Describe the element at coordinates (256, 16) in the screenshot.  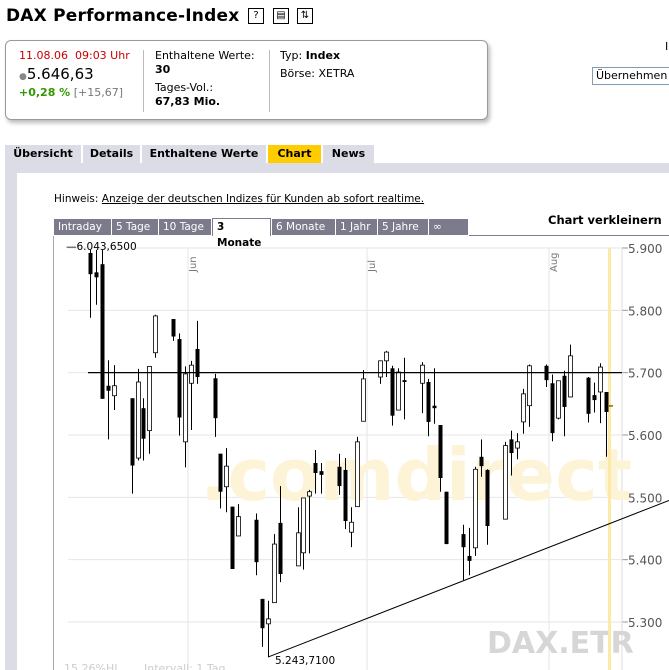
I see `help-icon: ?` at that location.